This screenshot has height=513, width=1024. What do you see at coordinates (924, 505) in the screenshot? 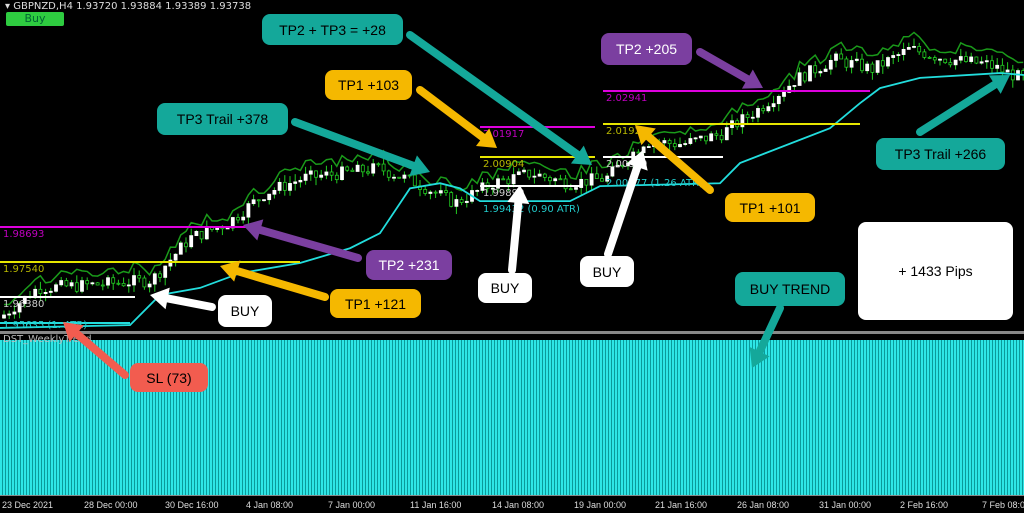
I see `x-tick-label: 2 Feb 16:00` at bounding box center [924, 505].